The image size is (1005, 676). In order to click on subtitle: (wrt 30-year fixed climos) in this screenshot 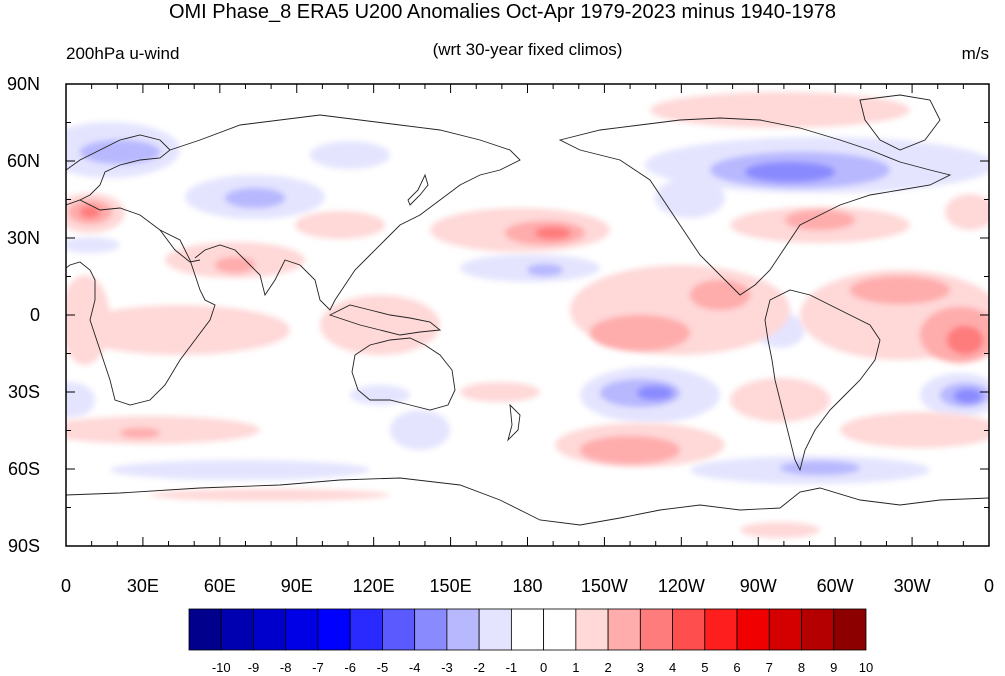, I will do `click(527, 49)`.